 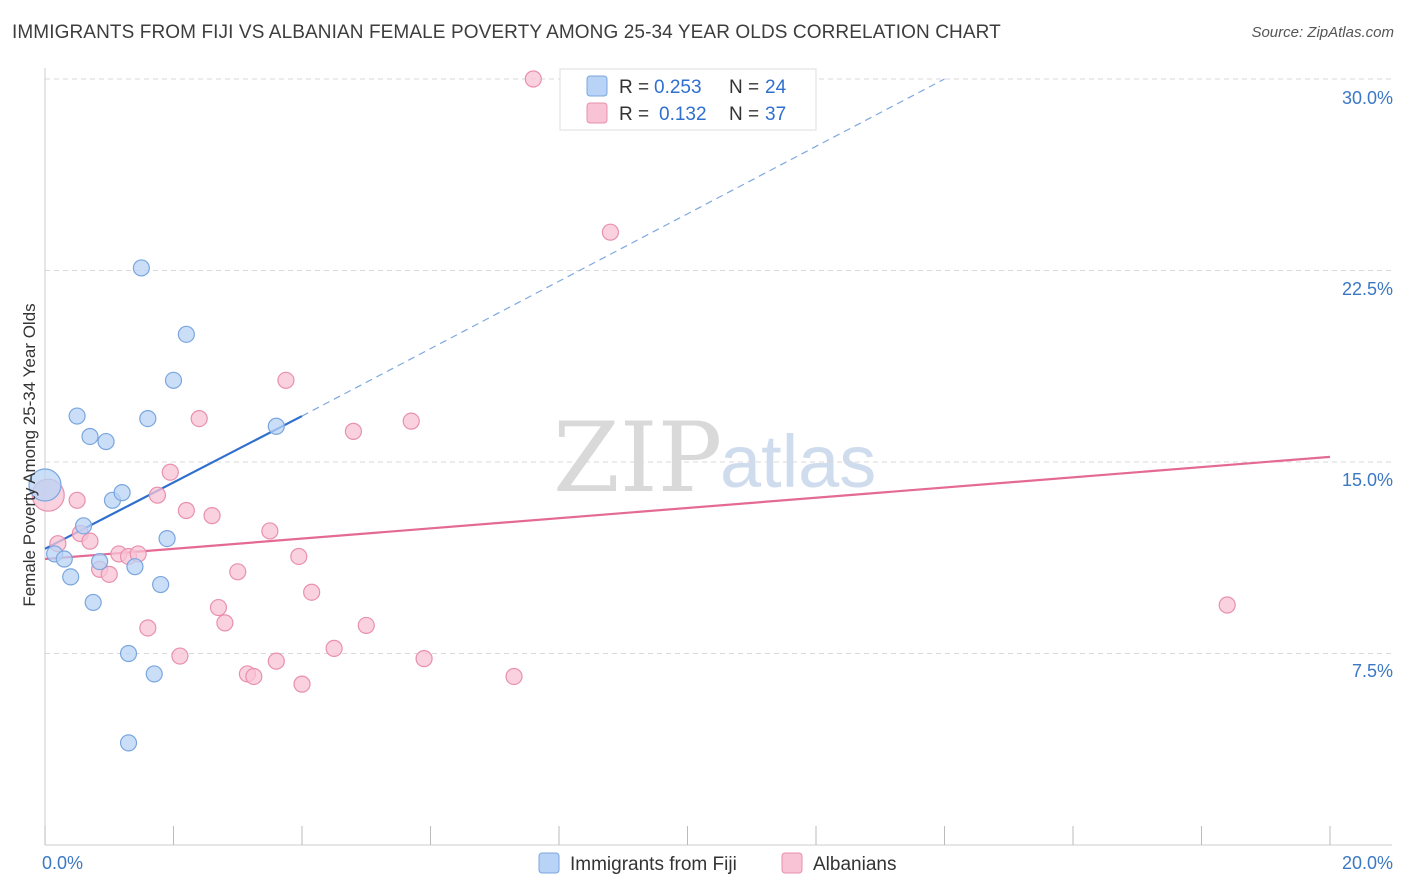 I want to click on legend: R = 0.253 N = 24 R = 0.132 N = 37, so click(x=688, y=99).